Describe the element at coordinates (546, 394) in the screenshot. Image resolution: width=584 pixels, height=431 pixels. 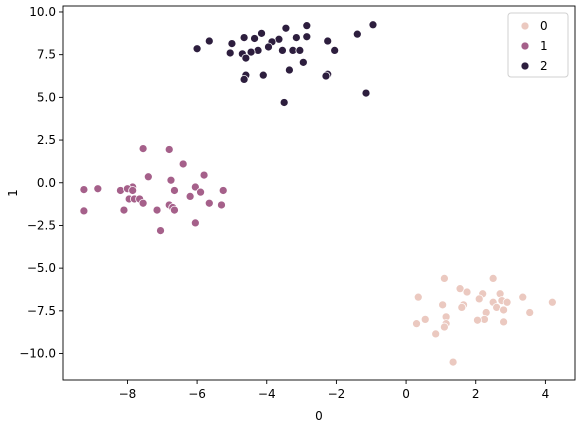
I see `x-tick-label: 4` at that location.